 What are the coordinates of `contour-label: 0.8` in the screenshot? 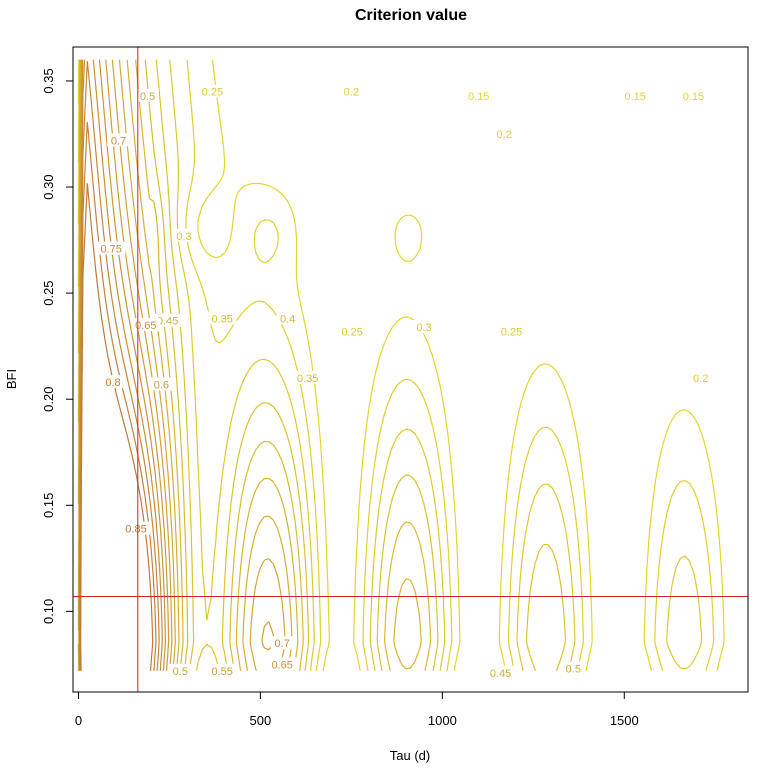 It's located at (112, 383).